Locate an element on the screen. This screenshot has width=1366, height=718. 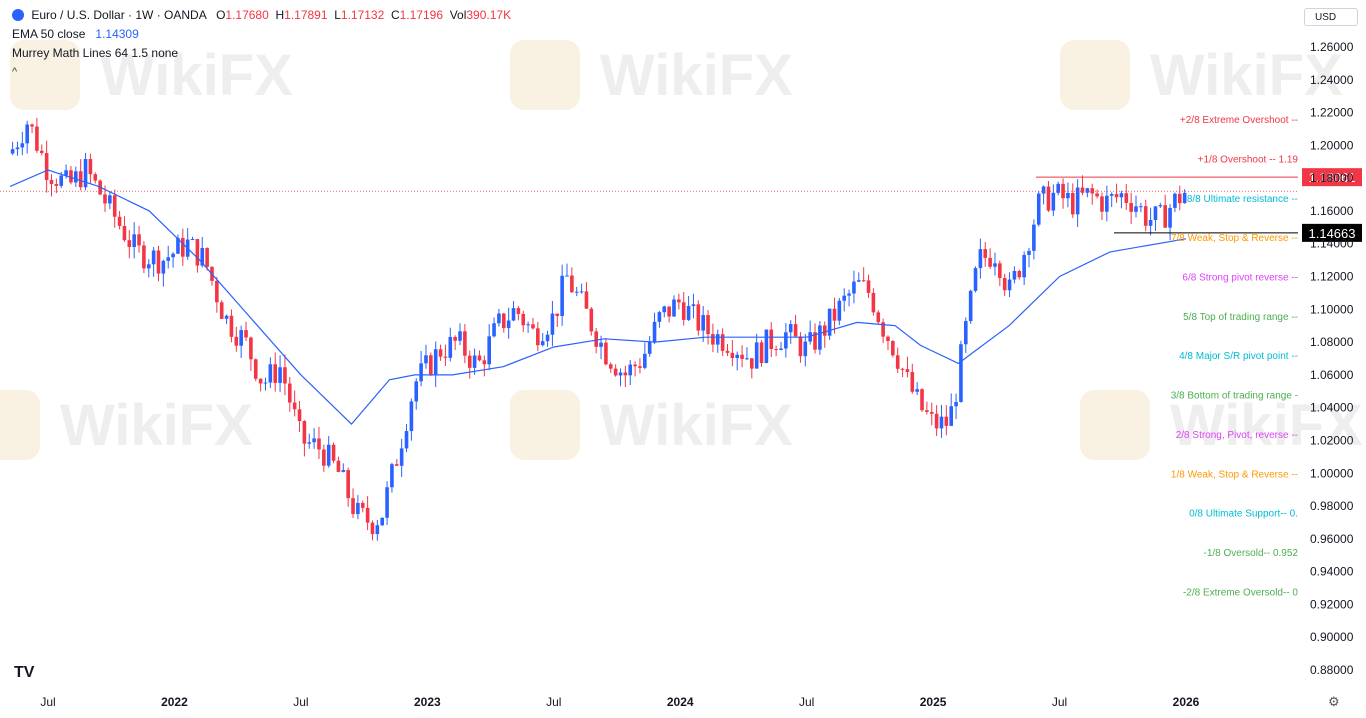
x-tick-label: Jul is located at coordinates (806, 702).